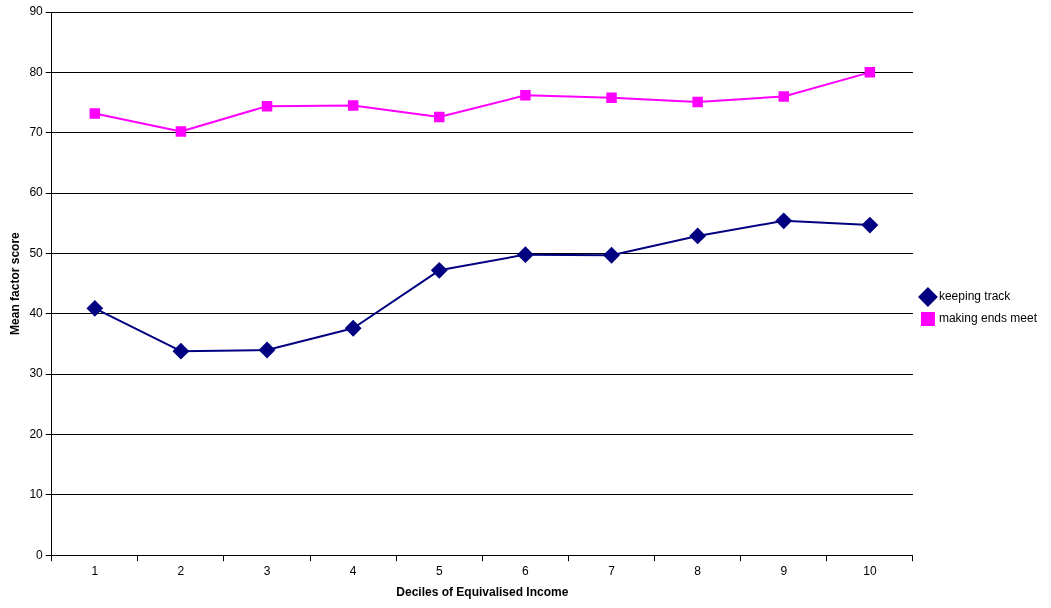 This screenshot has height=608, width=1051. What do you see at coordinates (14, 283) in the screenshot?
I see `y-axis-title: Mean factor score` at bounding box center [14, 283].